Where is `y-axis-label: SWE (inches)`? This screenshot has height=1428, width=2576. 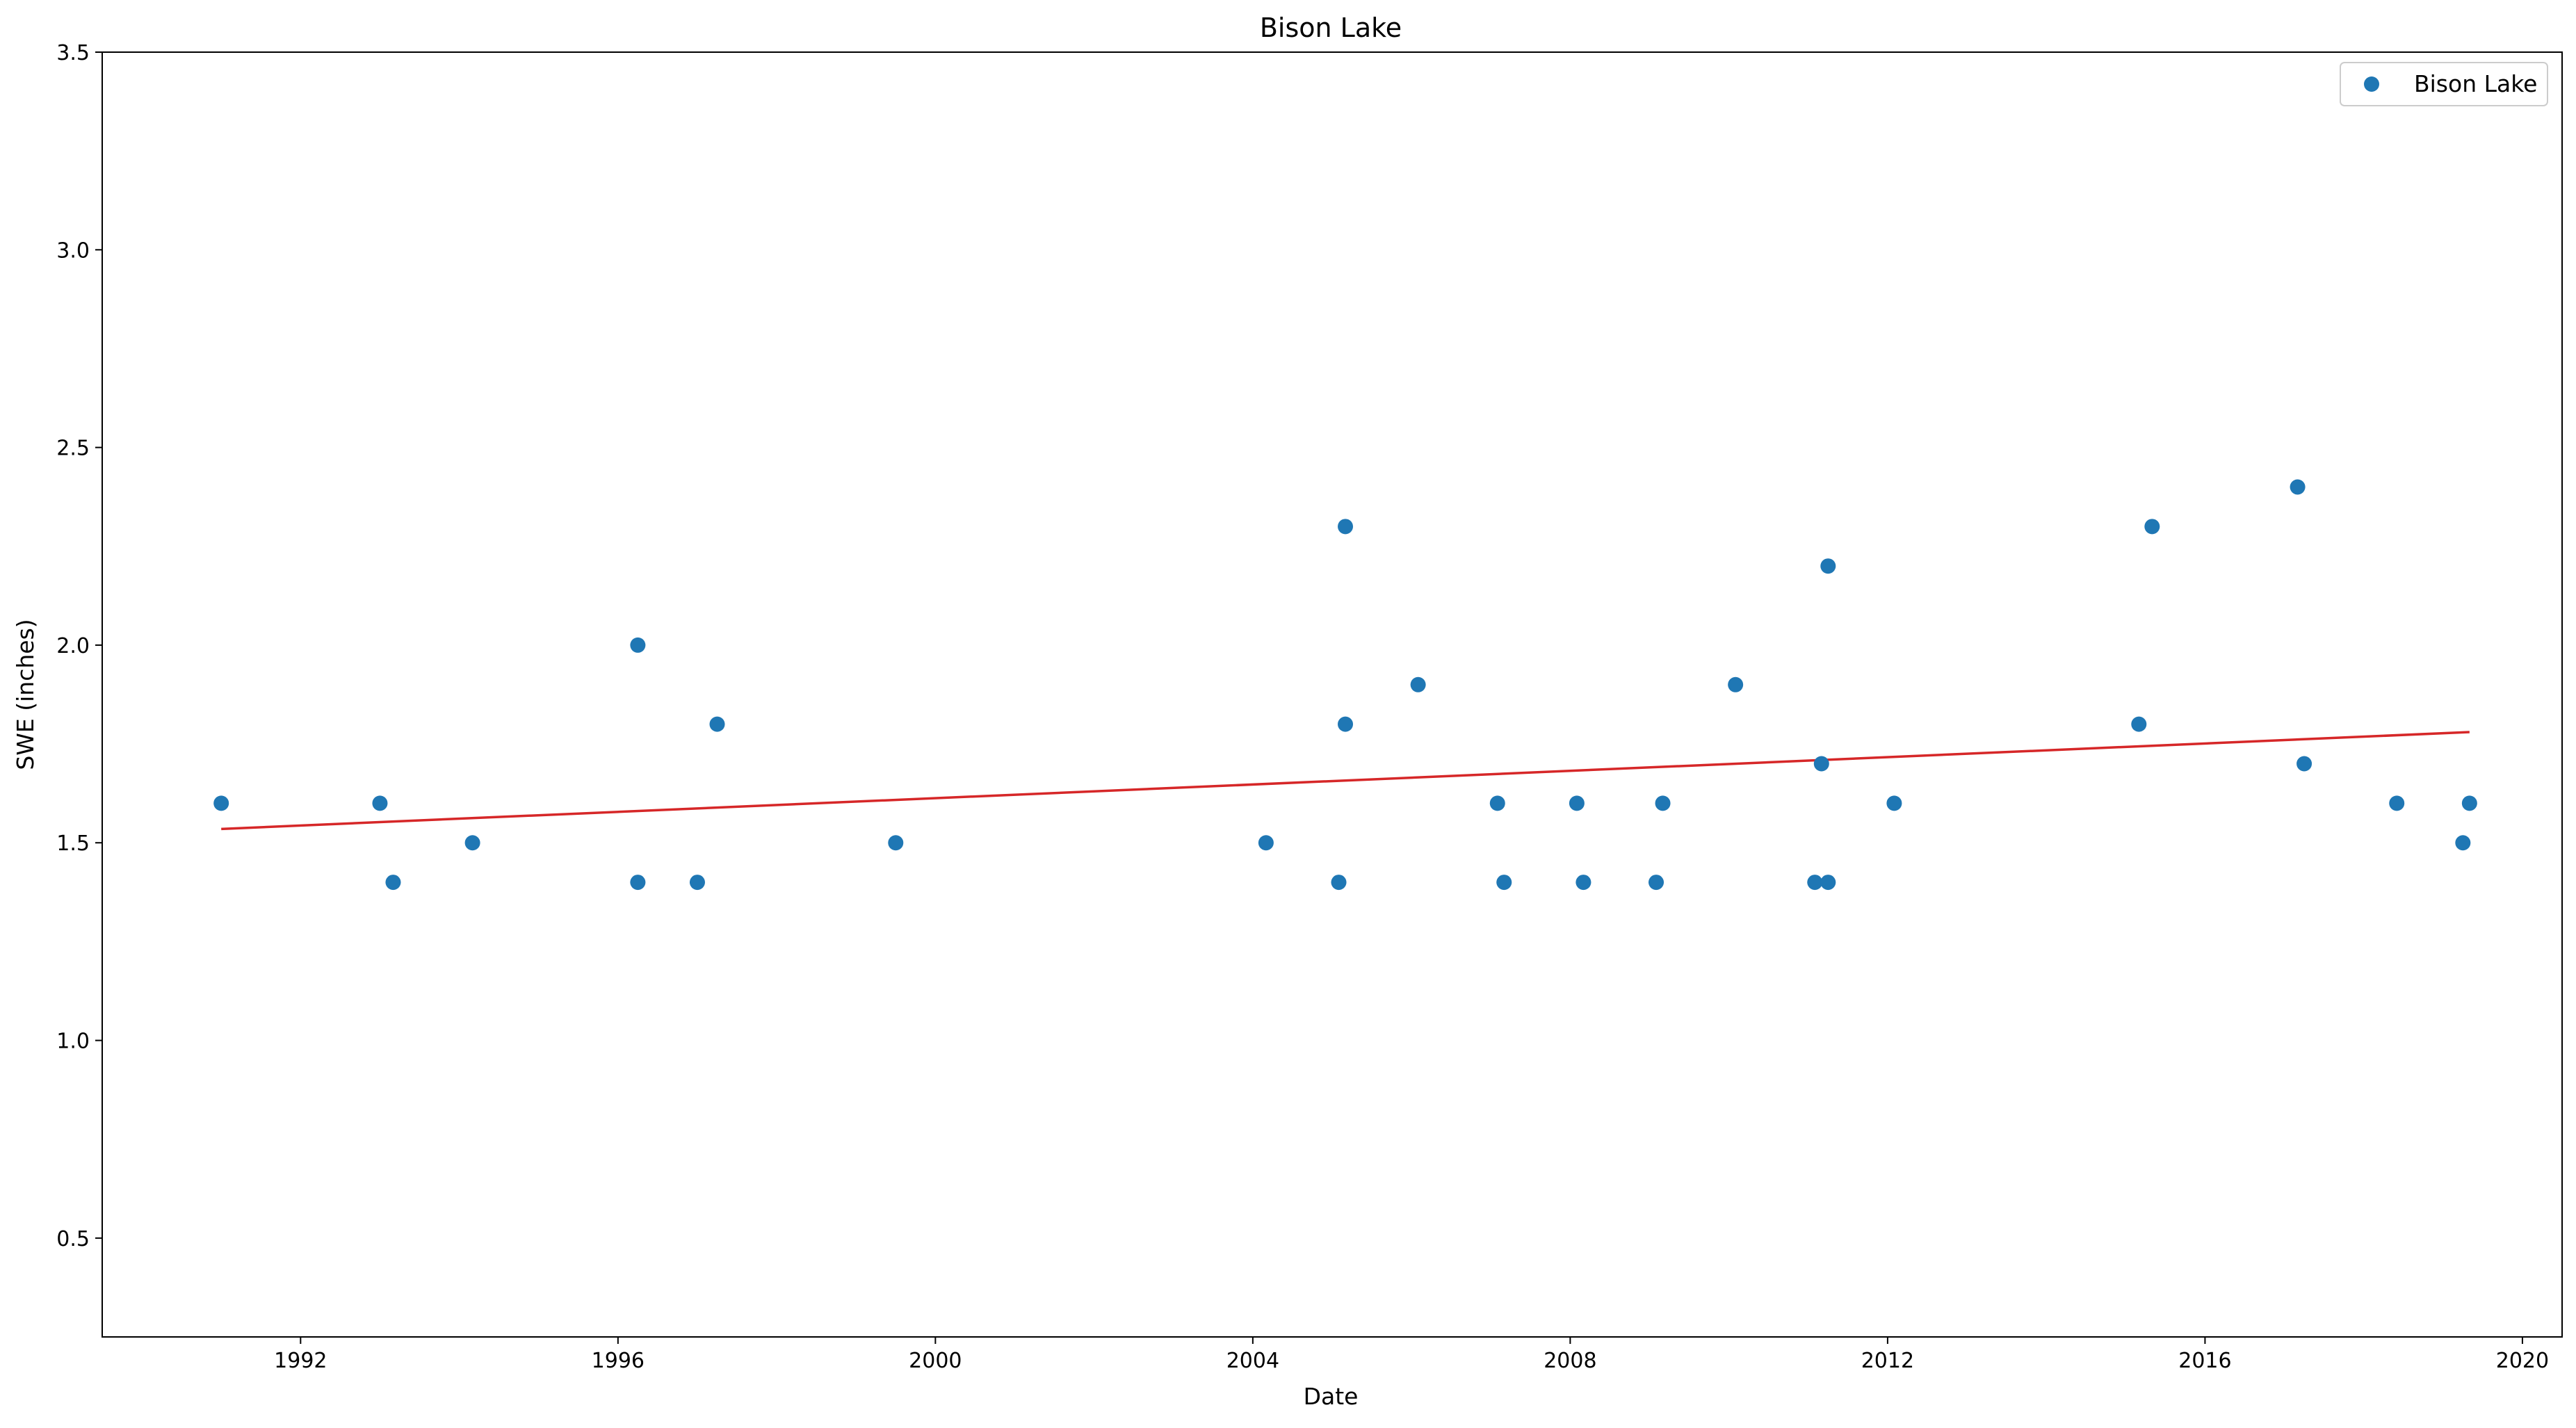 y-axis-label: SWE (inches) is located at coordinates (25, 694).